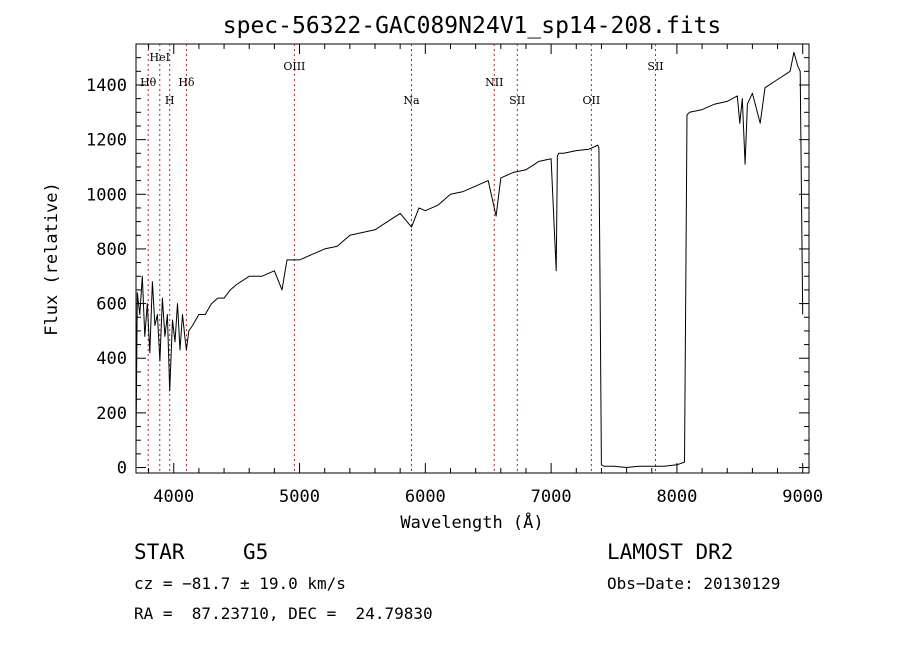 This screenshot has height=649, width=900. What do you see at coordinates (517, 100) in the screenshot?
I see `line-label-s-ii-a: SII` at bounding box center [517, 100].